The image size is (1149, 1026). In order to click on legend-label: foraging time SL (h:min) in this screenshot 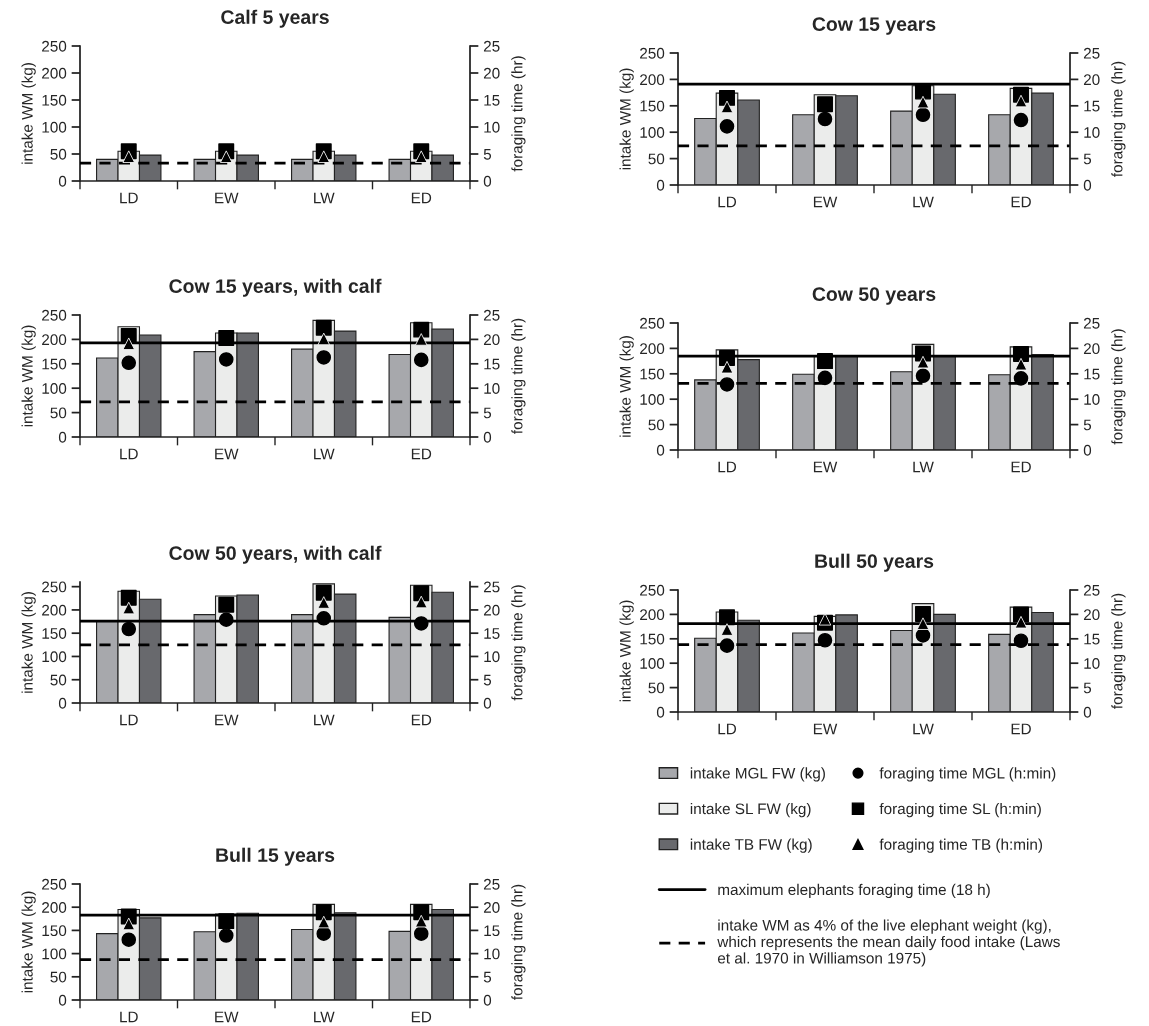, I will do `click(960, 810)`.